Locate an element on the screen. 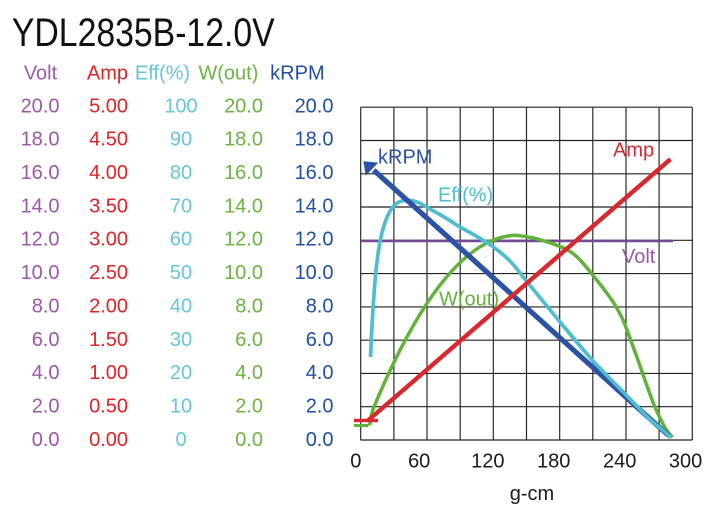 The height and width of the screenshot is (510, 720). svg-text: 10 is located at coordinates (181, 407).